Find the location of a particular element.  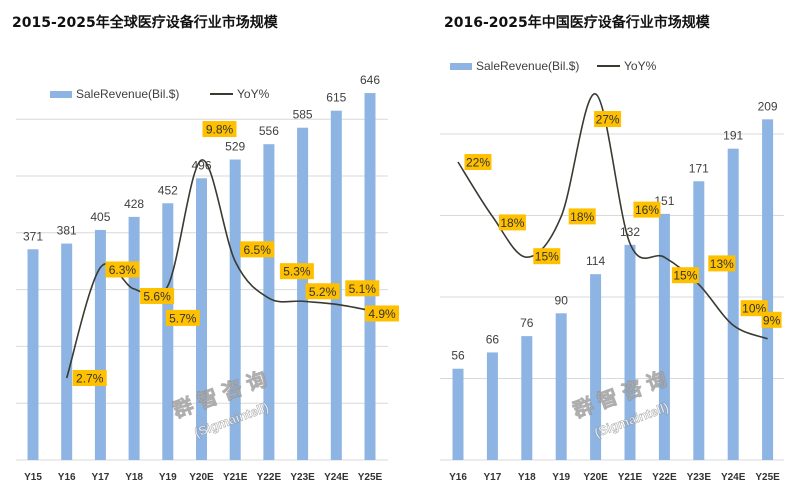

yoy-value-label: 9% is located at coordinates (772, 320).